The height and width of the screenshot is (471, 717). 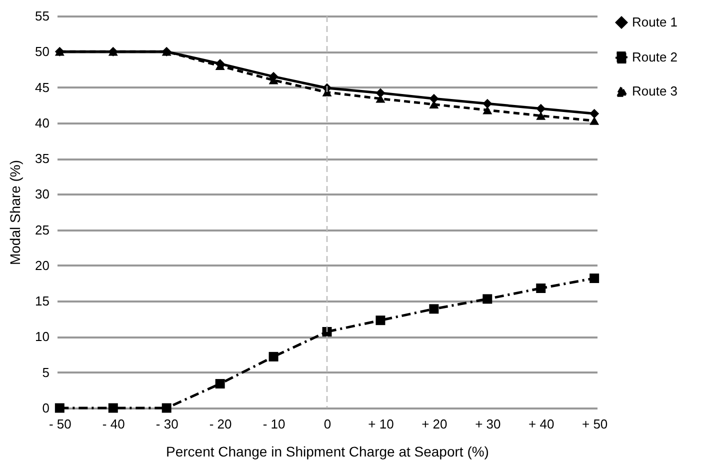 I want to click on x-tick-label: 0, so click(x=328, y=424).